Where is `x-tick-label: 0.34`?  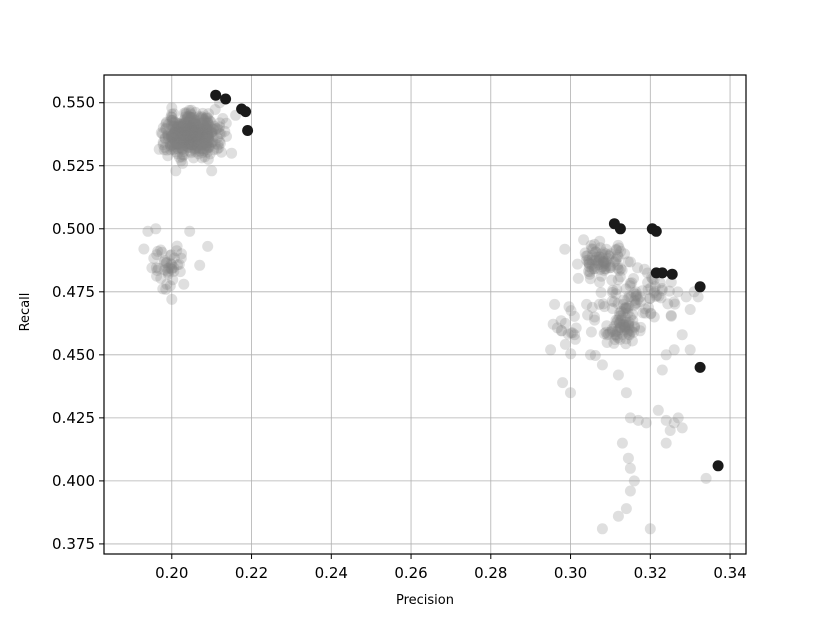 x-tick-label: 0.34 is located at coordinates (729, 573).